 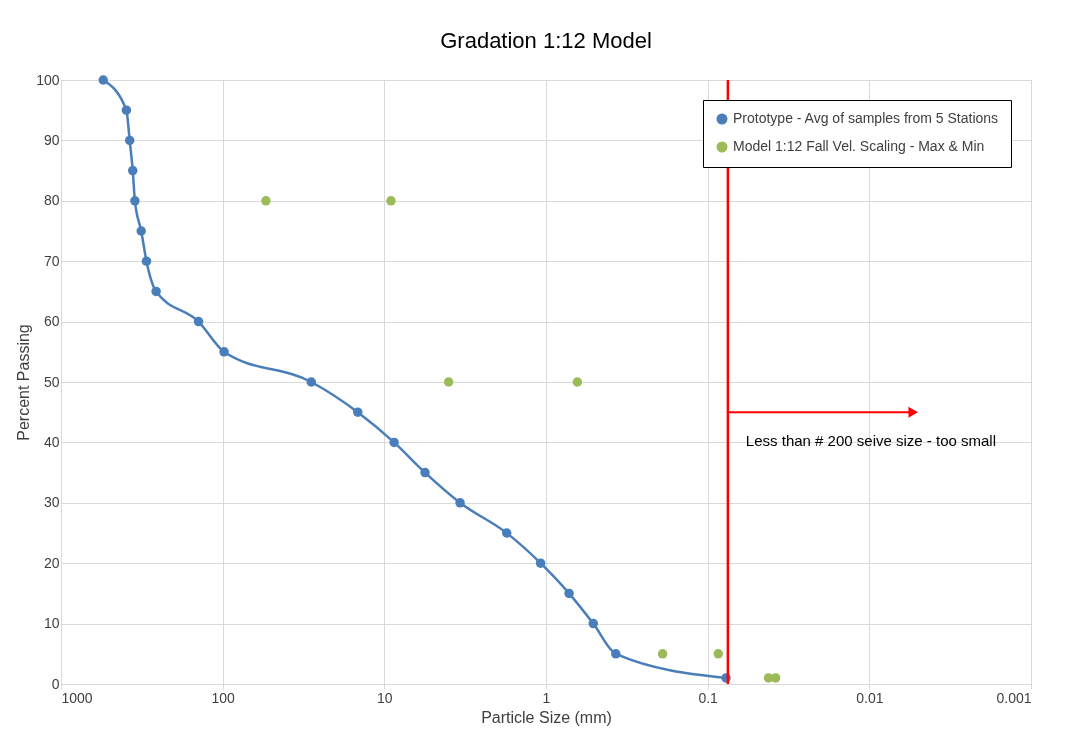 What do you see at coordinates (51, 139) in the screenshot?
I see `y-tick-label: 90` at bounding box center [51, 139].